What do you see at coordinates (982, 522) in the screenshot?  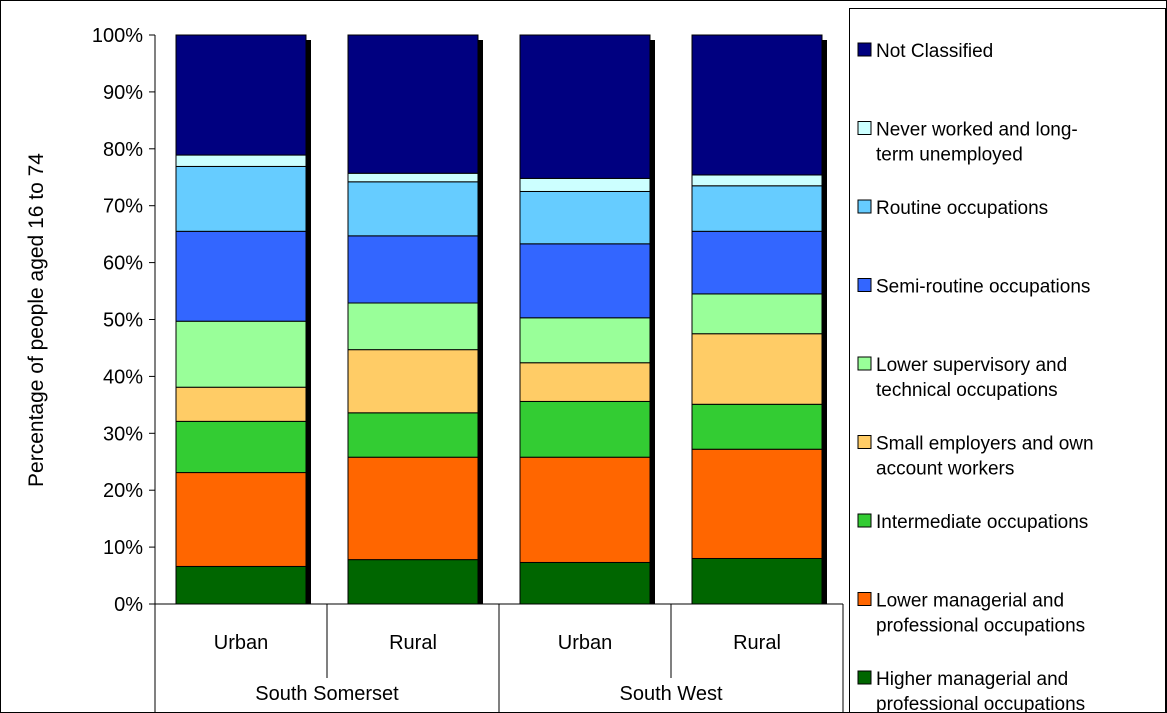 I see `legend-label: Intermediate occupations` at bounding box center [982, 522].